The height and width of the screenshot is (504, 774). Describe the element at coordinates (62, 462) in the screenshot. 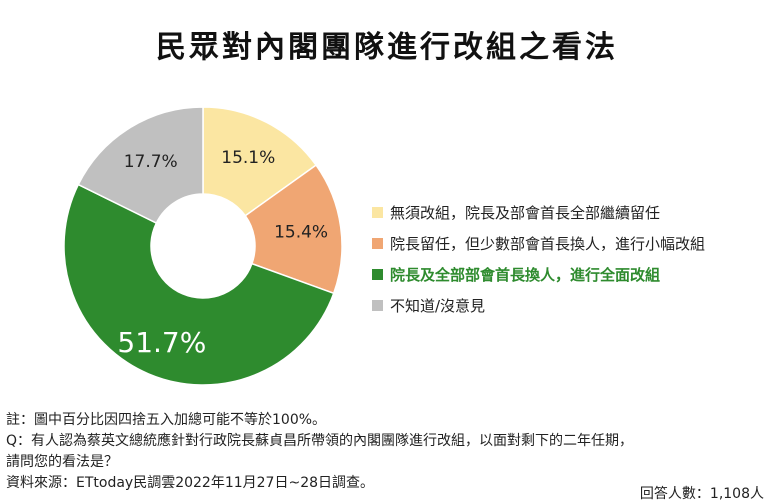

I see `question-line: 請問您的看法是？` at that location.